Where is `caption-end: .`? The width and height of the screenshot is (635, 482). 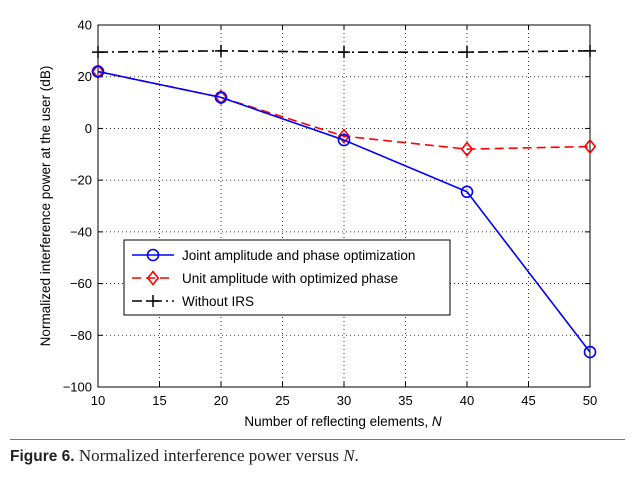 caption-end: . is located at coordinates (356, 455).